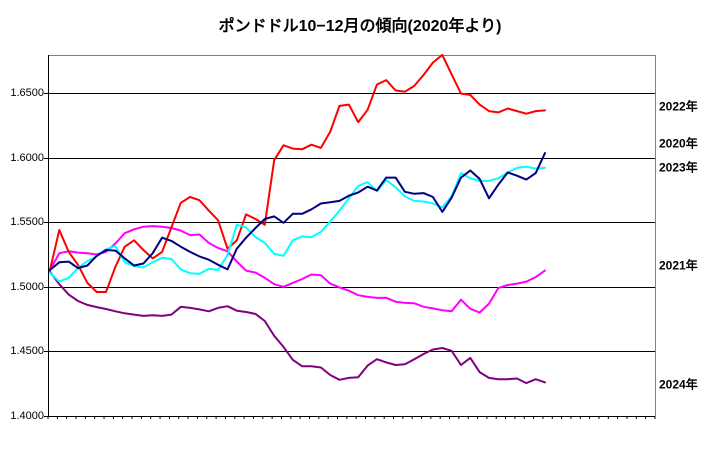  What do you see at coordinates (678, 167) in the screenshot?
I see `series-label-2023年: 2023年` at bounding box center [678, 167].